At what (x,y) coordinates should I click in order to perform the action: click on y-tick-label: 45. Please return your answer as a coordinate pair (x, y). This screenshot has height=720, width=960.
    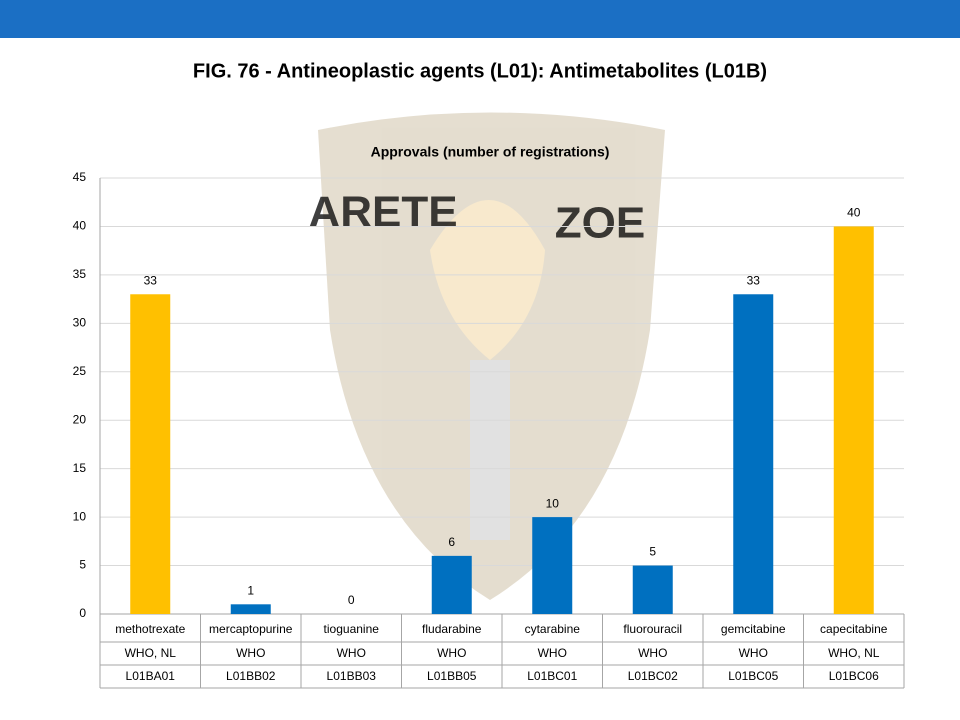
    Looking at the image, I should click on (80, 177).